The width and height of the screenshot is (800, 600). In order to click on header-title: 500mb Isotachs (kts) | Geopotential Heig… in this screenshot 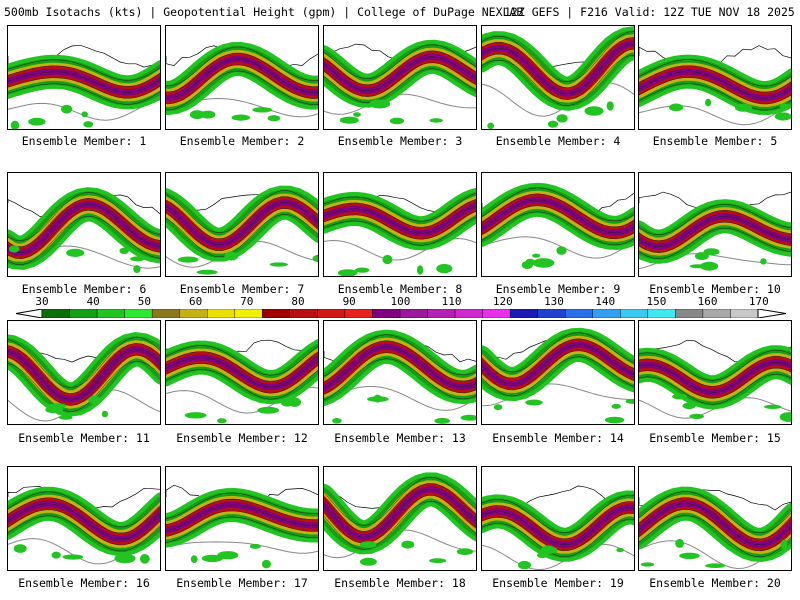, I will do `click(264, 12)`.